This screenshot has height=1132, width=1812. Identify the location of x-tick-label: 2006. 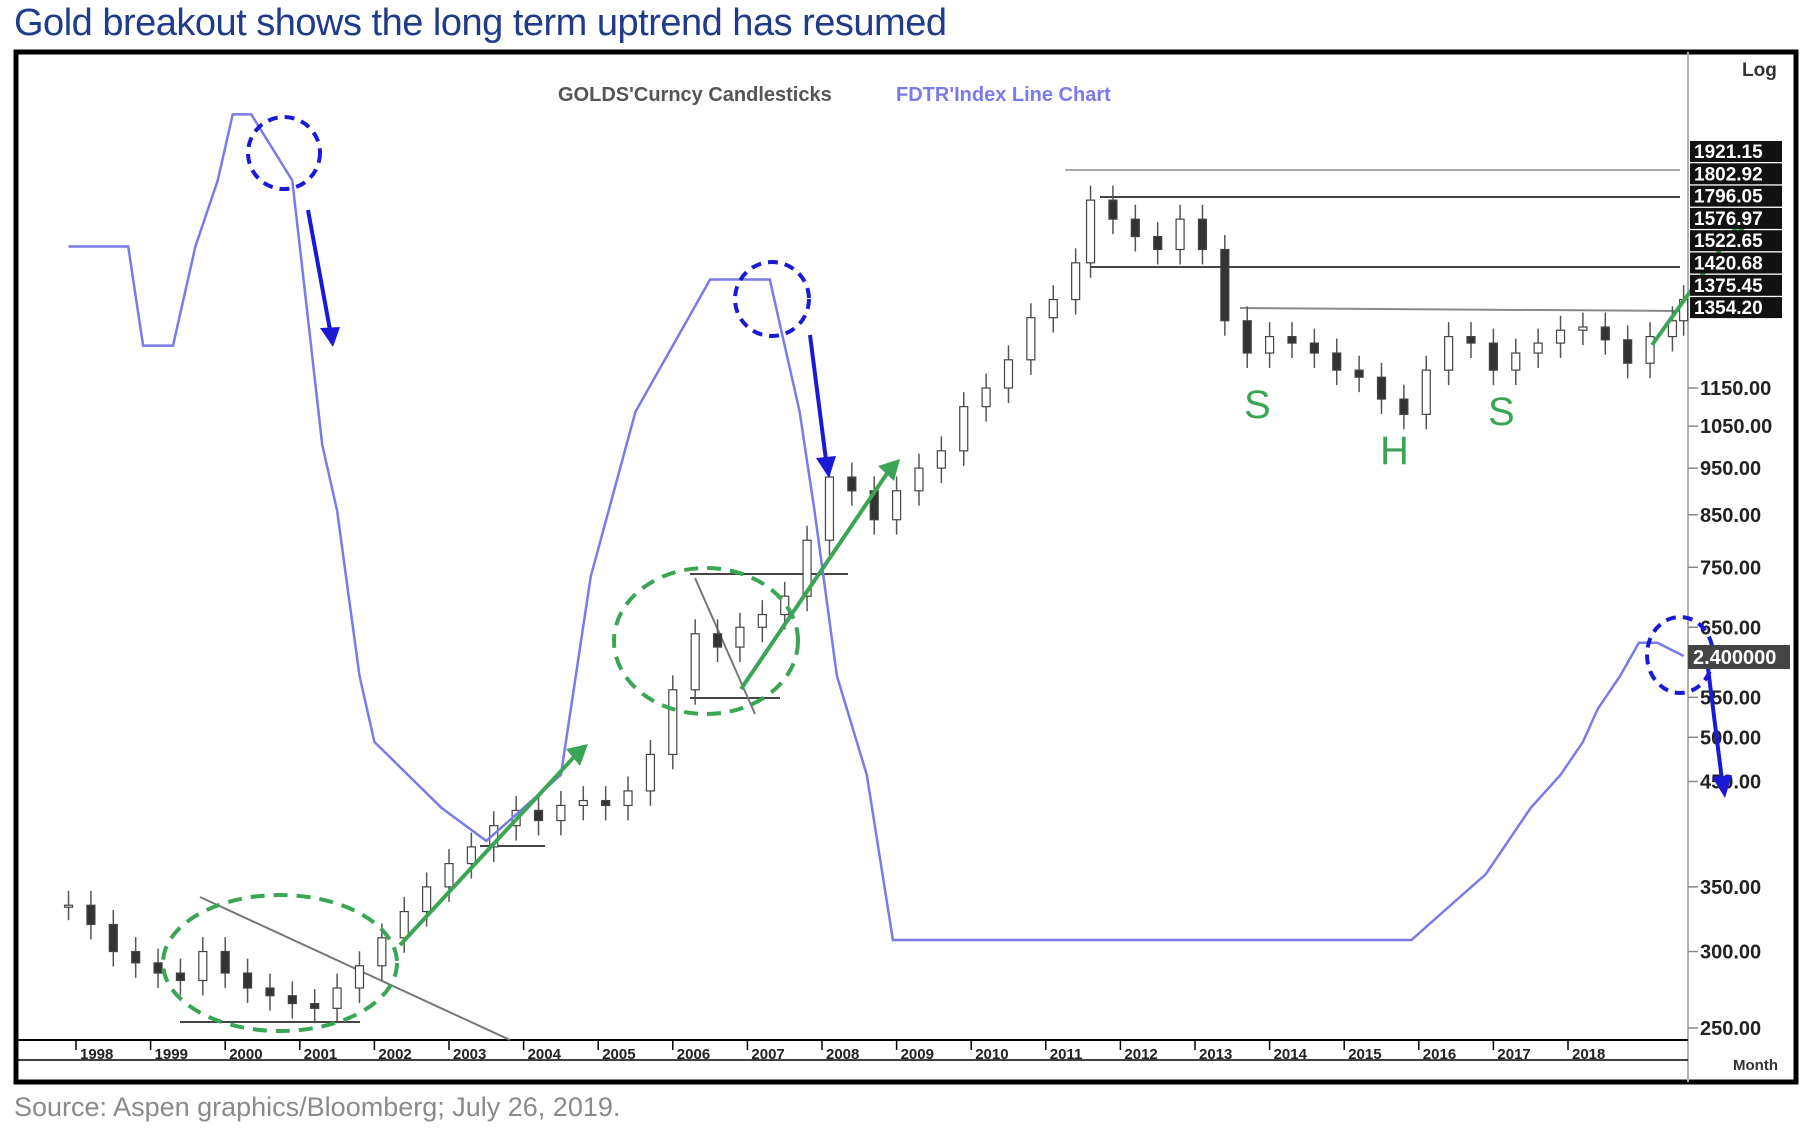
(693, 1054).